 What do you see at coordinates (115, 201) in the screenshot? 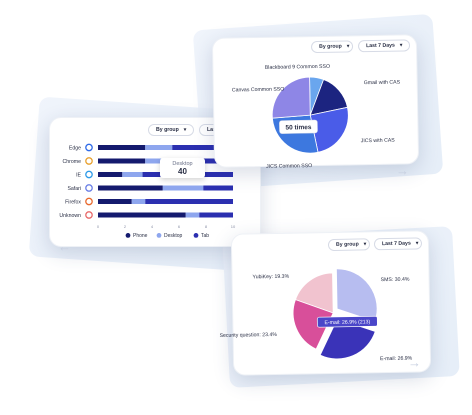
I see `bar-firefox-phone` at bounding box center [115, 201].